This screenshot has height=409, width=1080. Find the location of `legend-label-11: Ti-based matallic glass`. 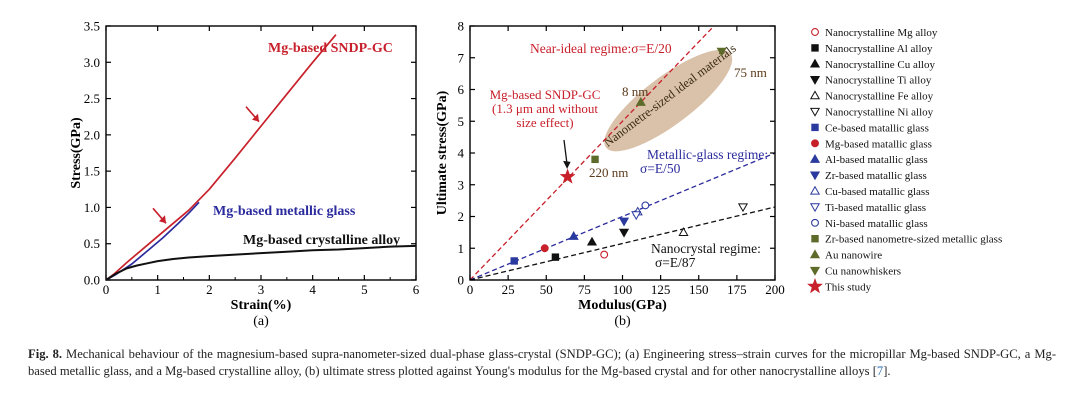

legend-label-11: Ti-based matallic glass is located at coordinates (875, 208).